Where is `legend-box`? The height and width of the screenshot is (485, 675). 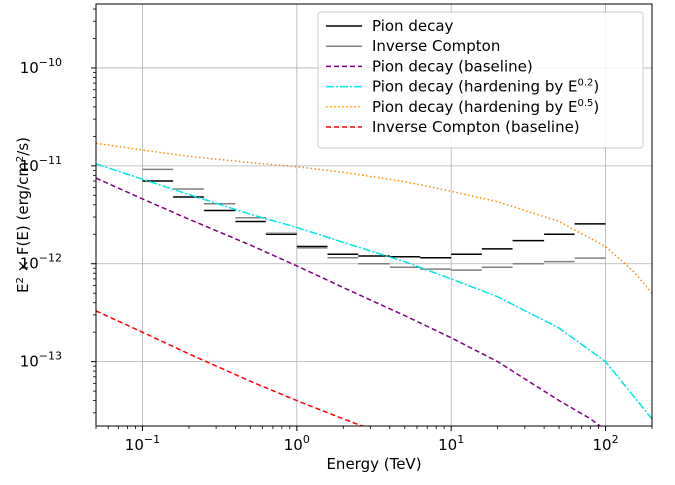 legend-box is located at coordinates (480, 80).